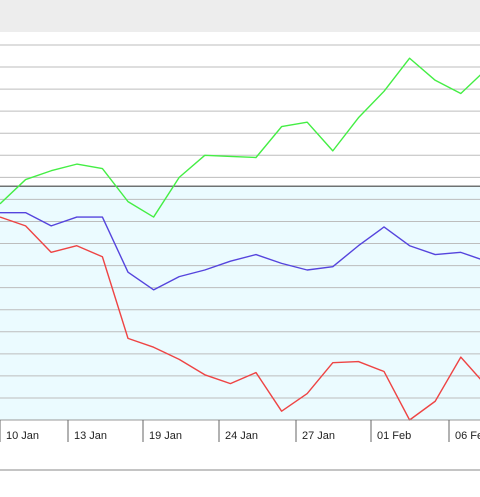 The image size is (480, 497). What do you see at coordinates (318, 436) in the screenshot?
I see `x-tick-label: 27 Jan` at bounding box center [318, 436].